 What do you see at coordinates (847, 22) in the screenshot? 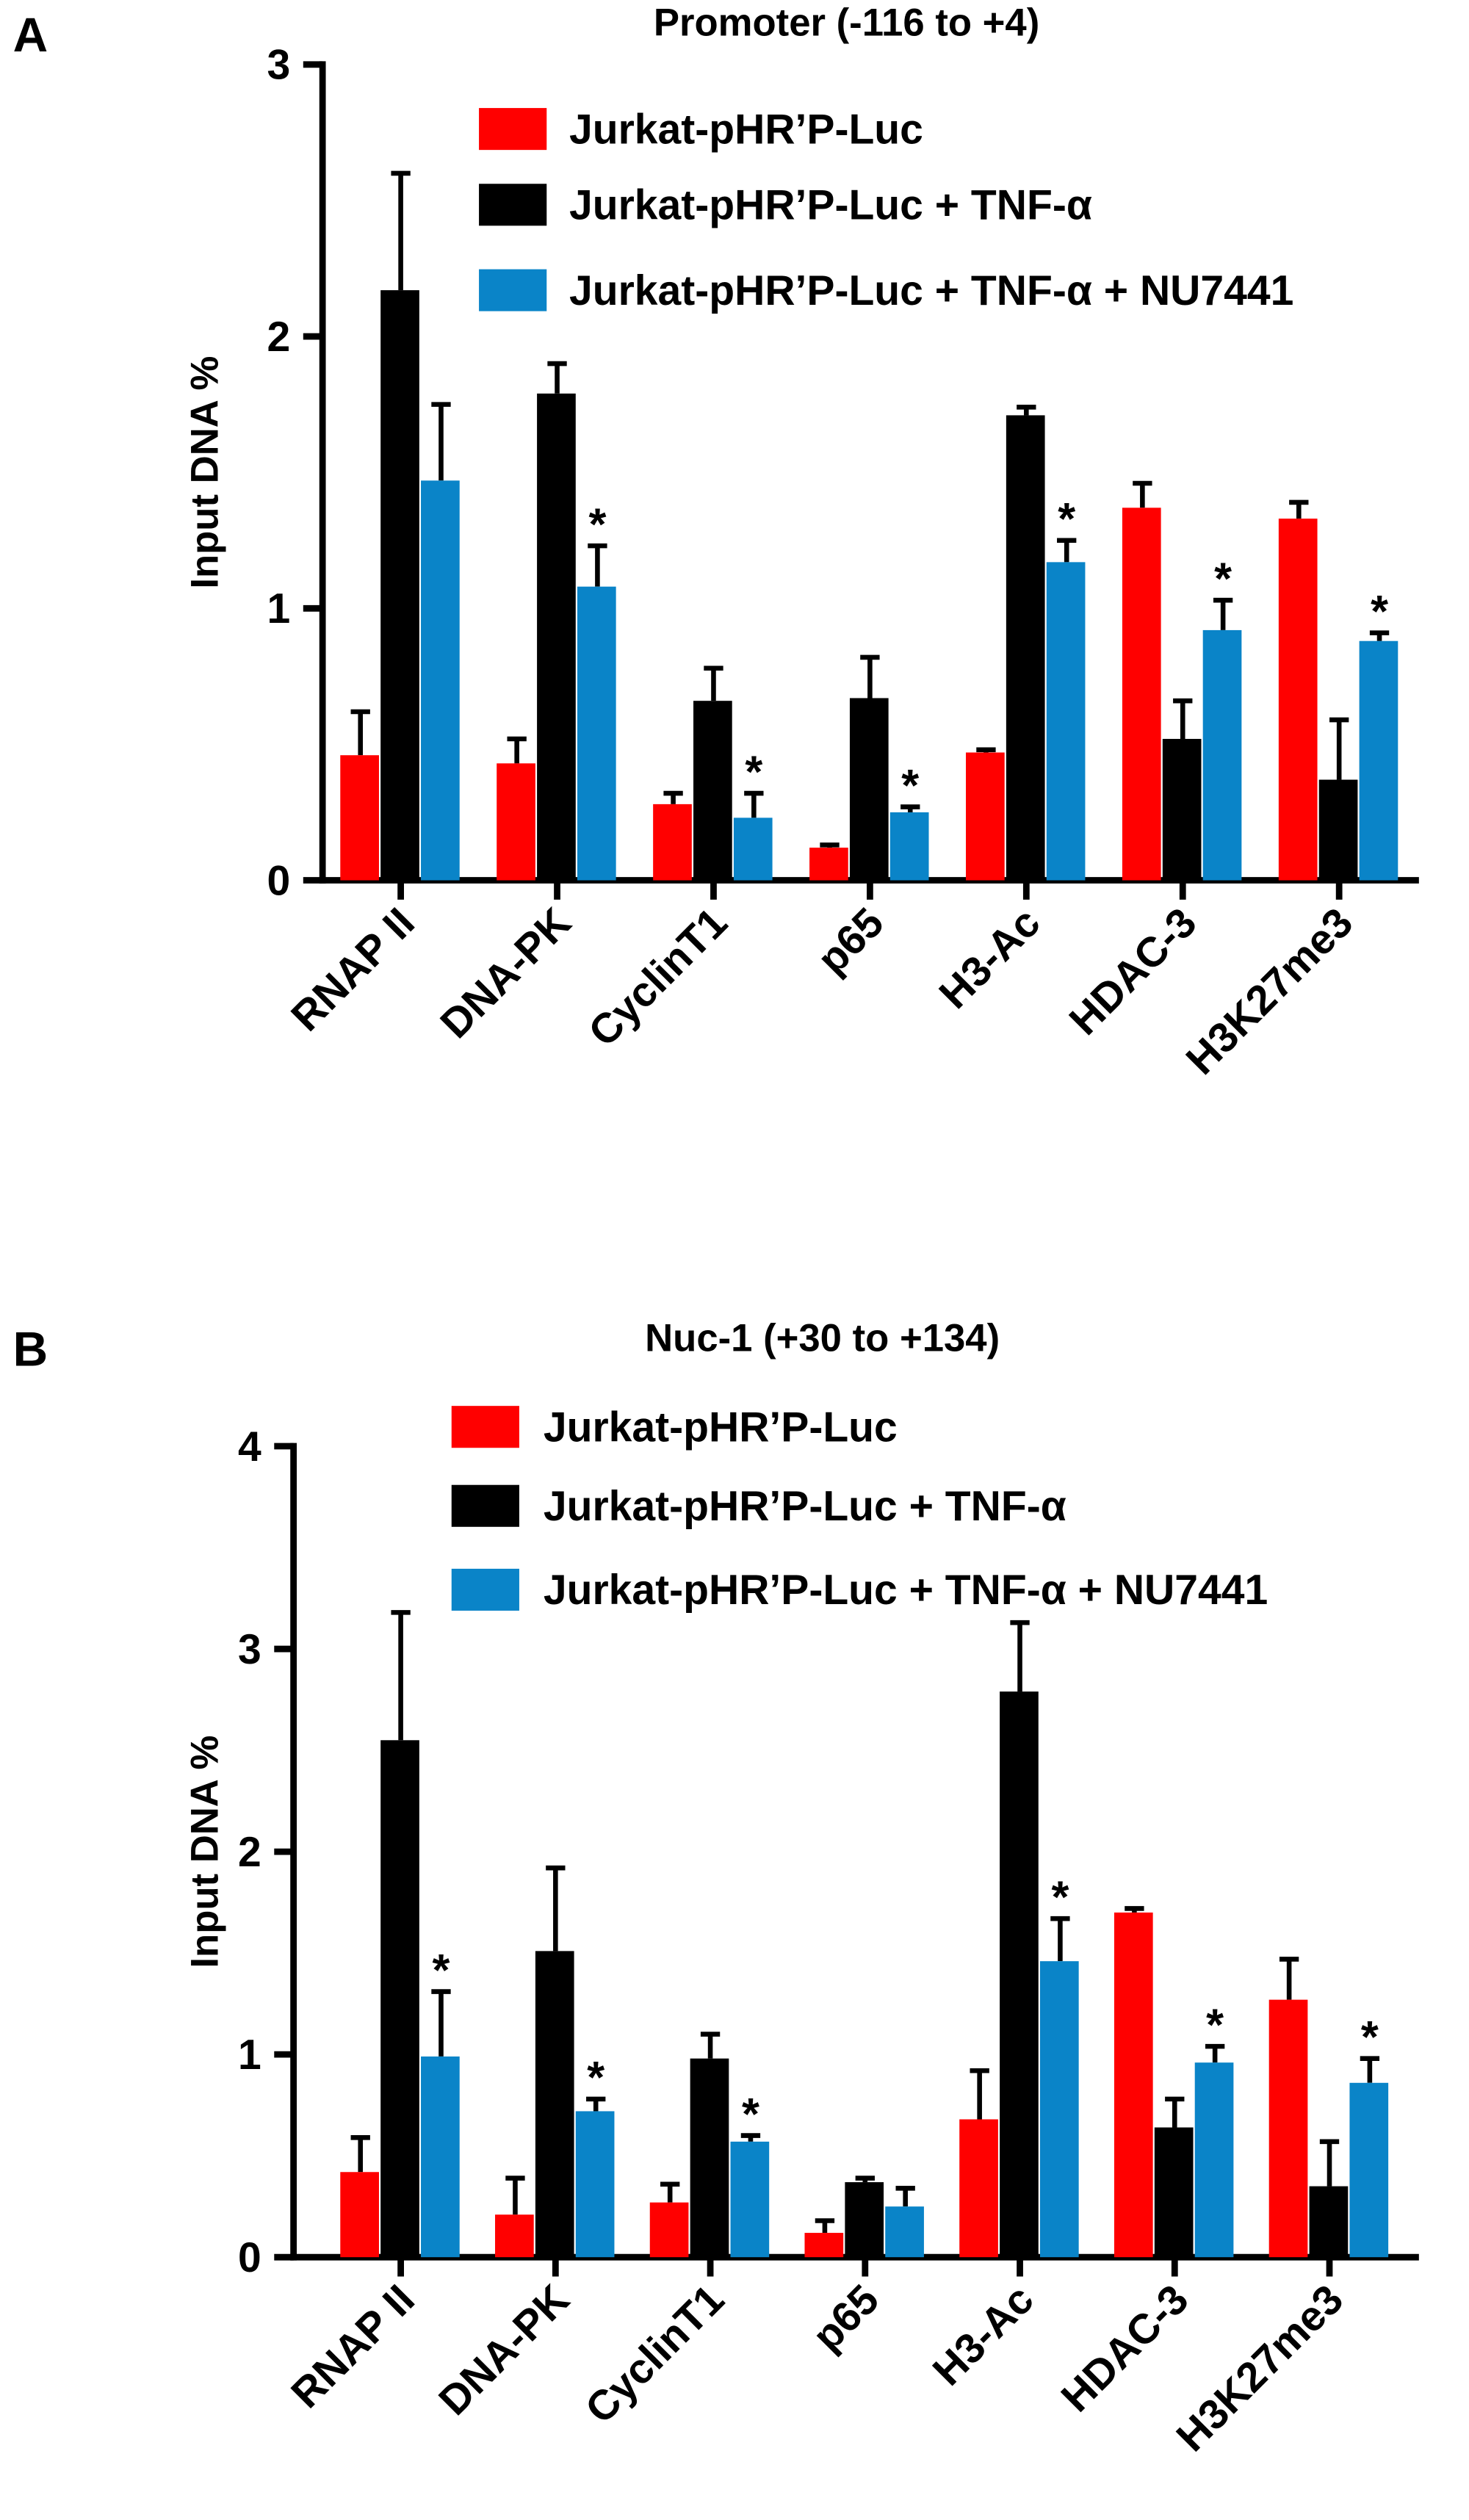
I see `chart-title: Promoter (-116 to +4)` at bounding box center [847, 22].